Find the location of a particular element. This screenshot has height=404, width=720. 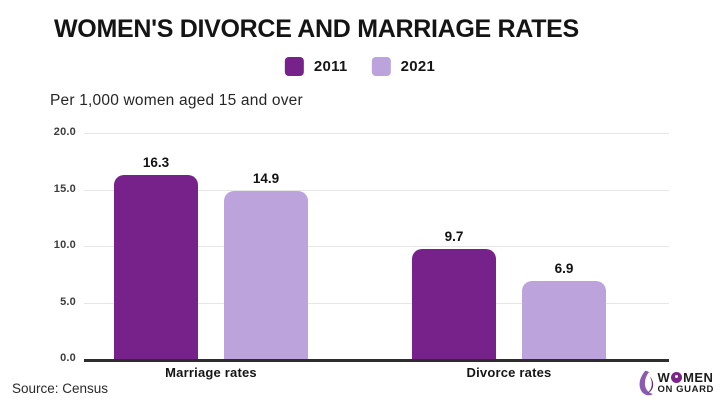

y-axis-tick-10: 10.0 is located at coordinates (64, 245).